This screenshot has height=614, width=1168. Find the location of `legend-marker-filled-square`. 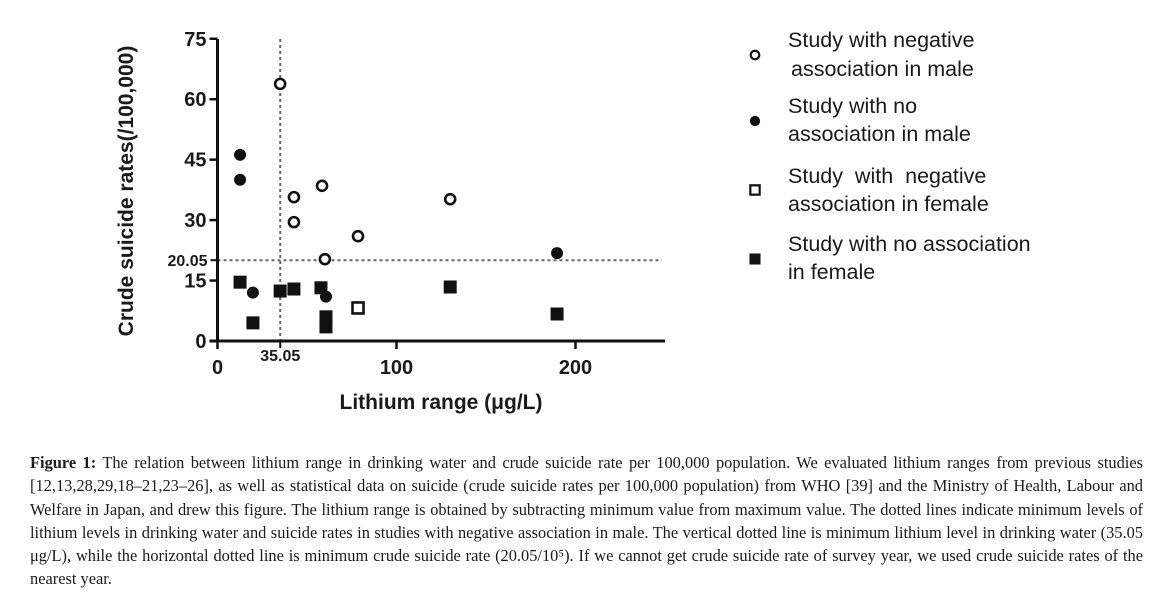

legend-marker-filled-square is located at coordinates (755, 259).